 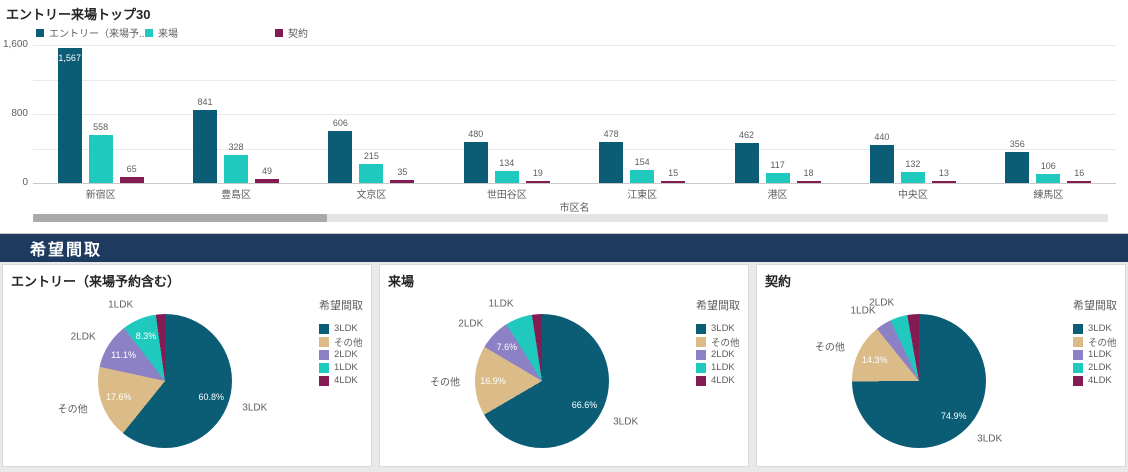 I want to click on pie-legend-item-4: 2LDK, so click(x=1095, y=367).